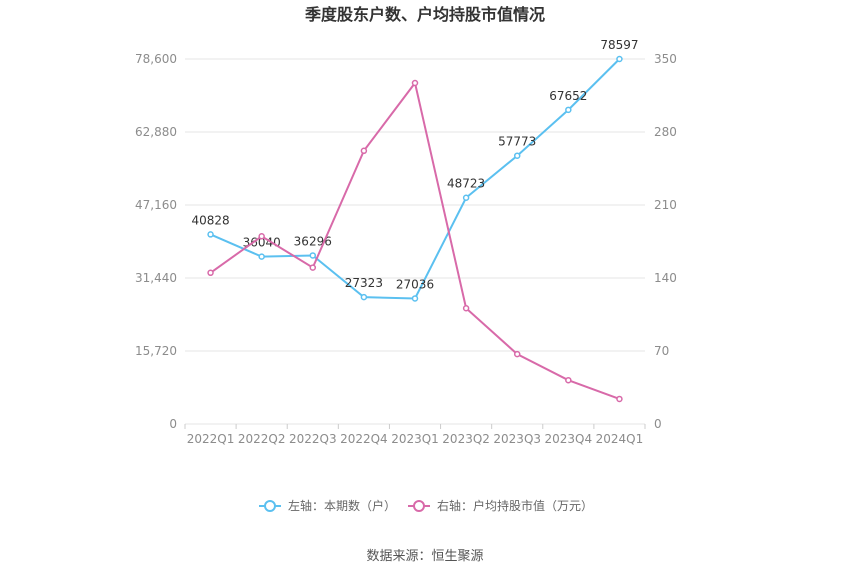 The image size is (850, 575). What do you see at coordinates (262, 439) in the screenshot?
I see `x-tick-label: 2022Q2` at bounding box center [262, 439].